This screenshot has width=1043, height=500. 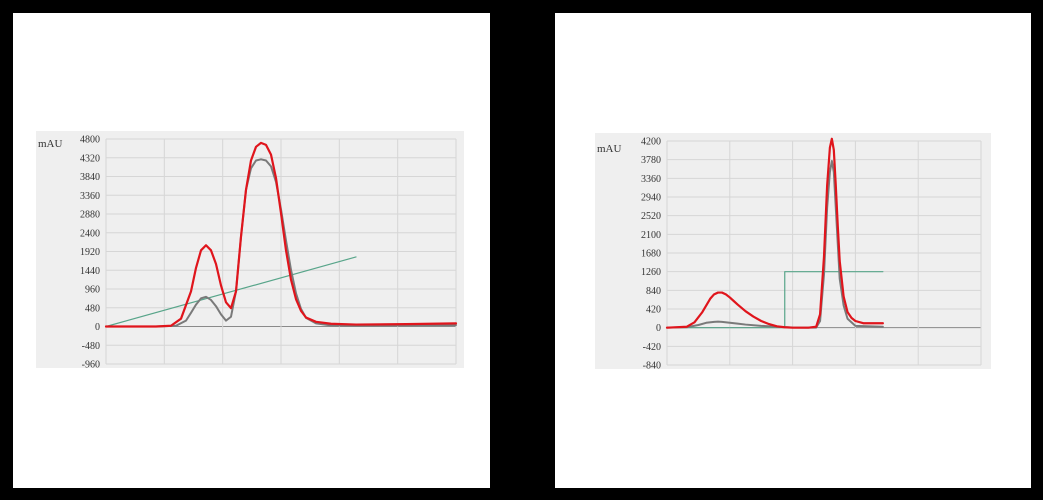 What do you see at coordinates (90, 215) in the screenshot?
I see `y-tick-label: 2880` at bounding box center [90, 215].